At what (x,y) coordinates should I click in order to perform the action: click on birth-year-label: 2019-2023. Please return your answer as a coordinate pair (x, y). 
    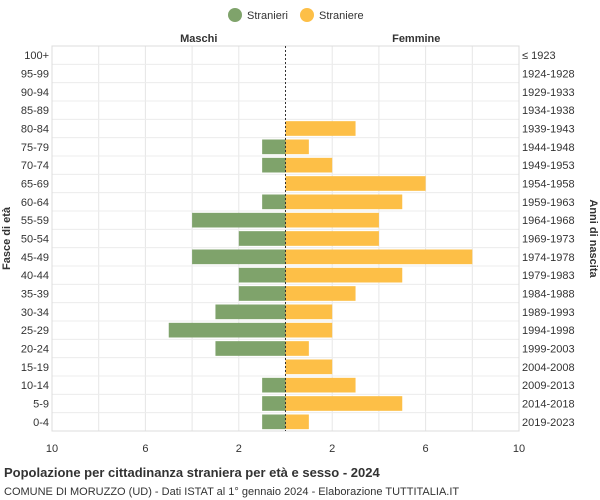
    Looking at the image, I should click on (548, 423).